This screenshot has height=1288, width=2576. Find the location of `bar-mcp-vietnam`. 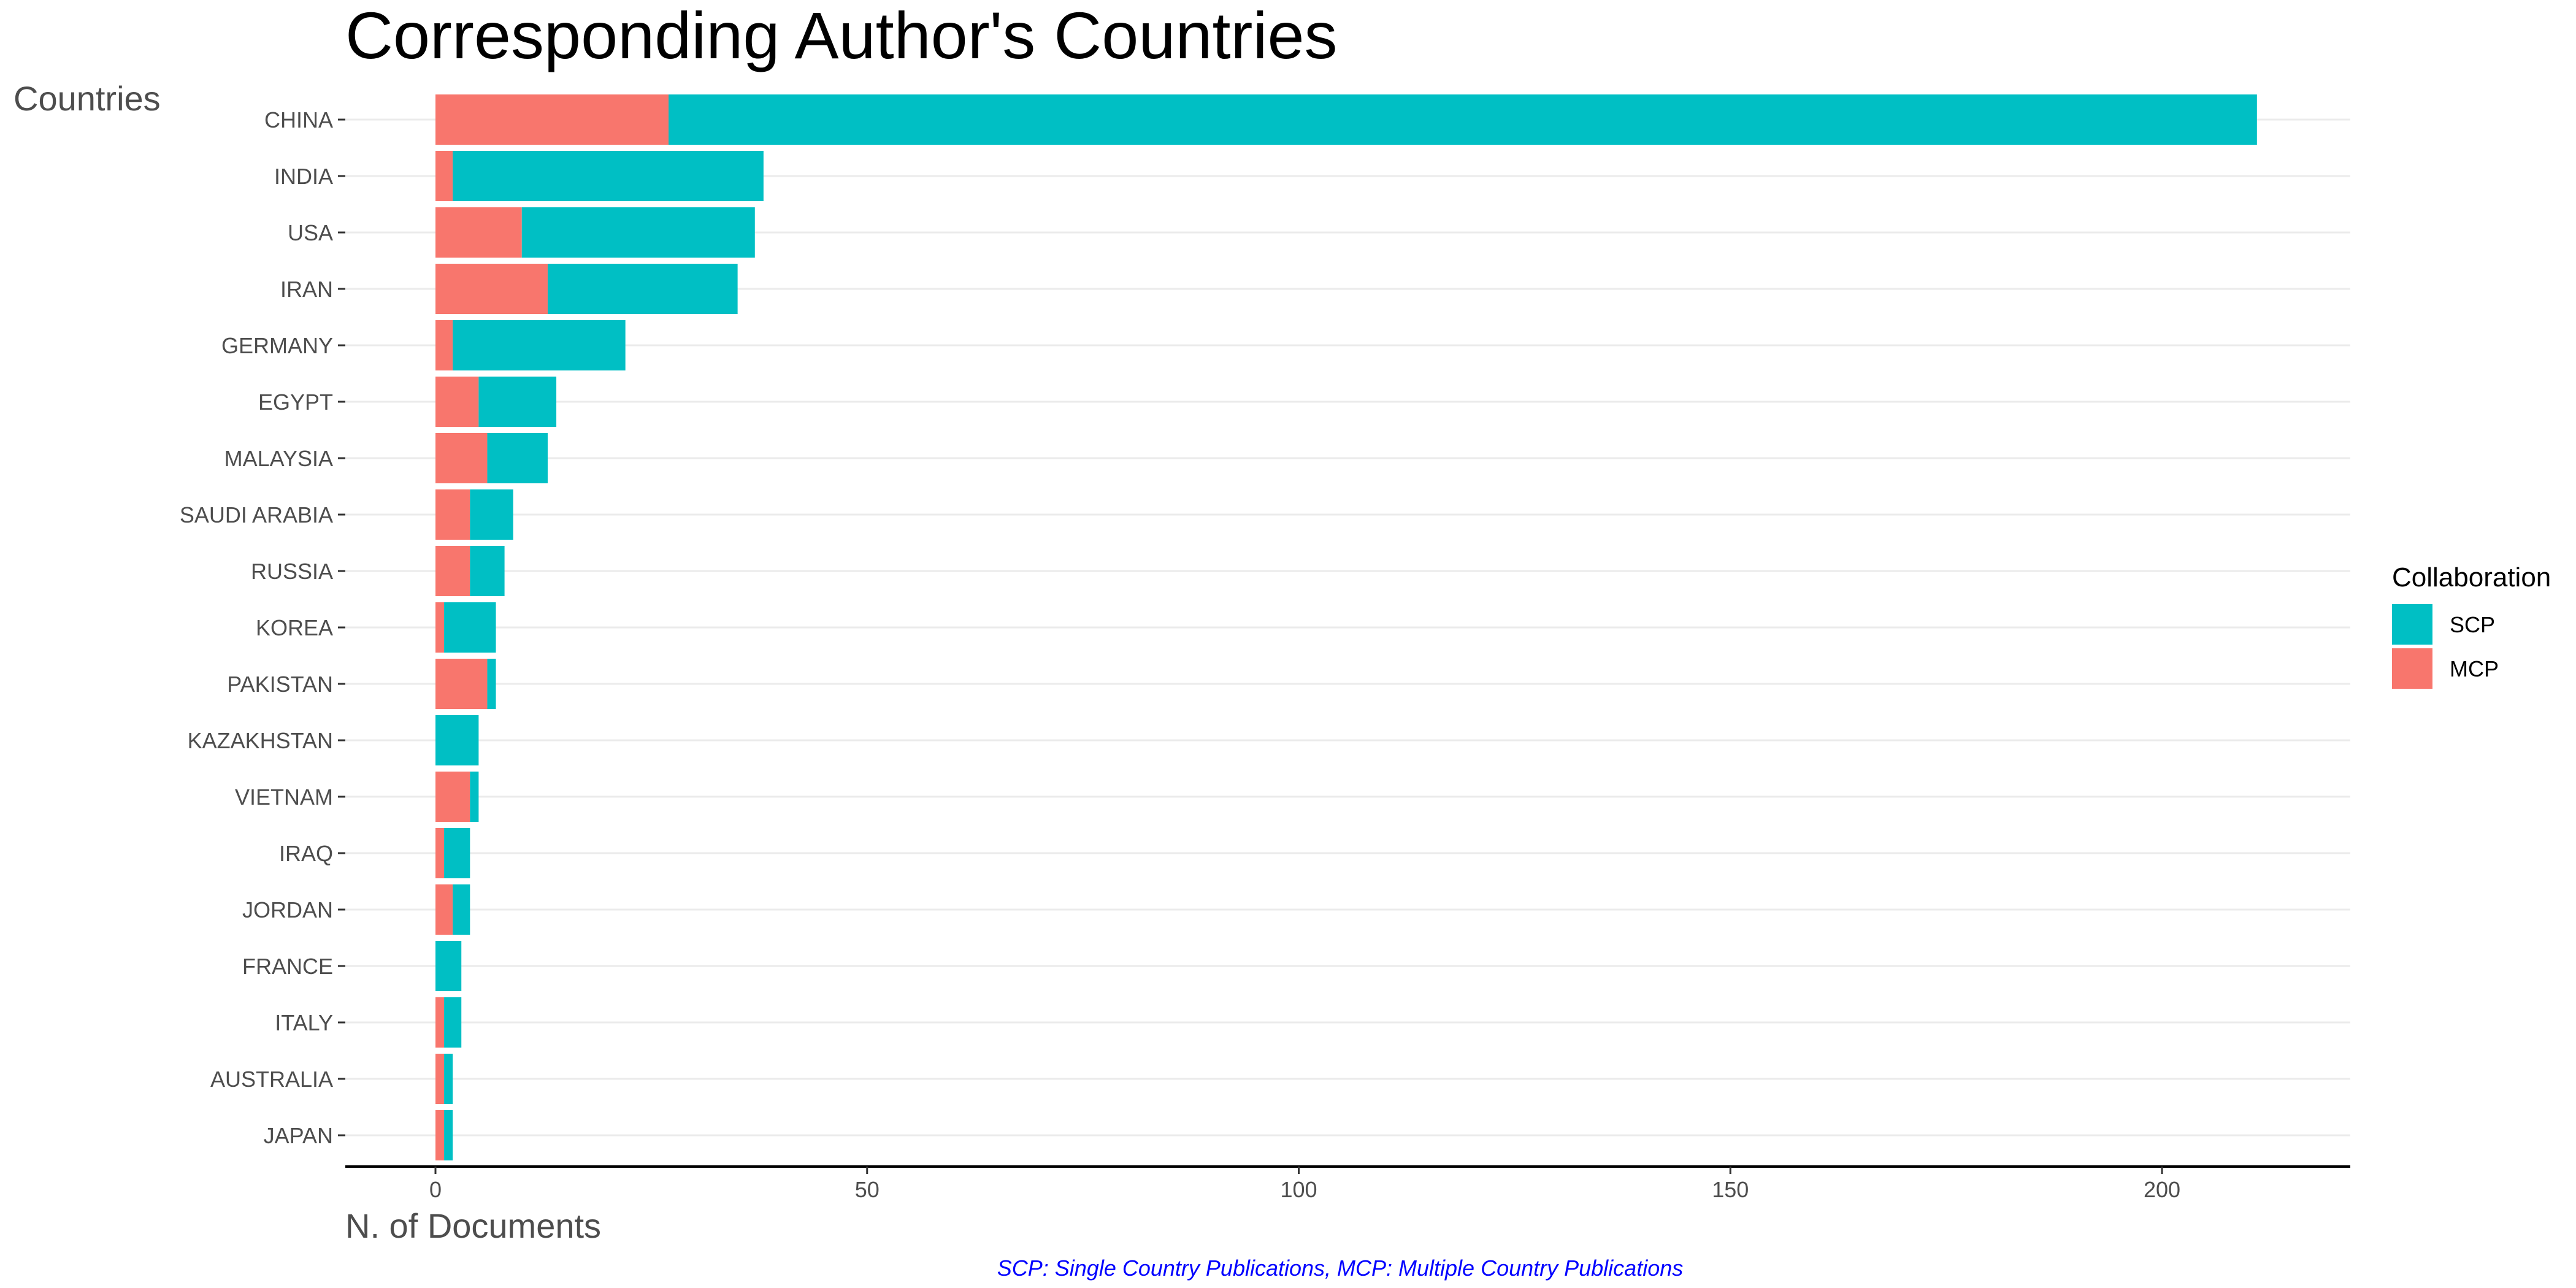

bar-mcp-vietnam is located at coordinates (452, 797).